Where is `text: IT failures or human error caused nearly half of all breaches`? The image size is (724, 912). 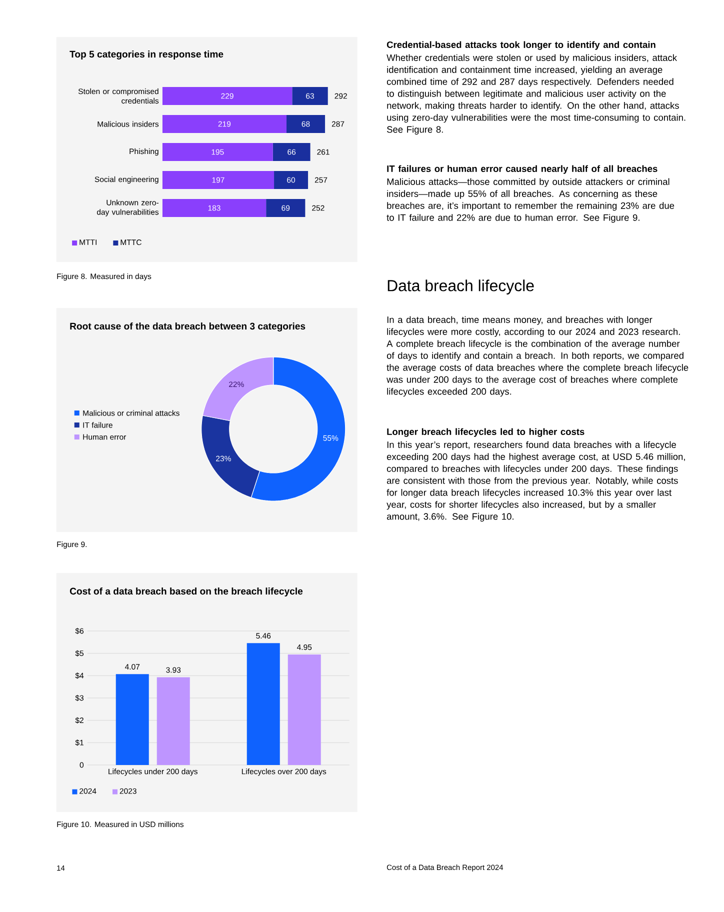 text: IT failures or human error caused nearly half of all breaches is located at coordinates (522, 169).